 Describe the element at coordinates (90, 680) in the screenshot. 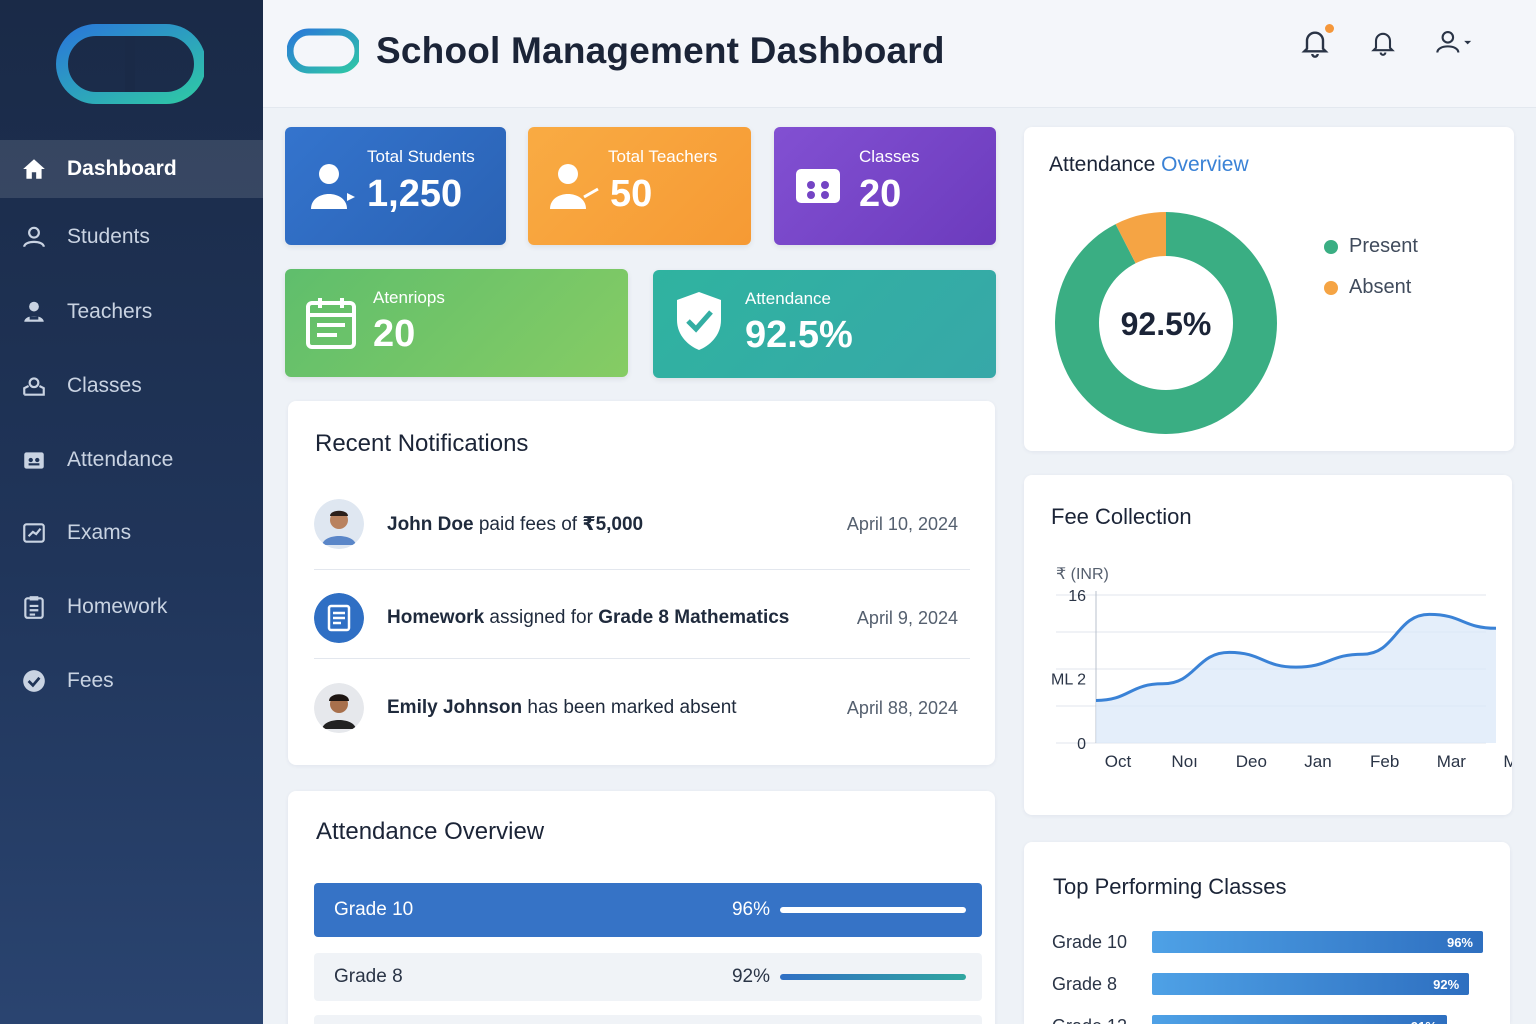

I see `sidebar-item-label: Fees` at that location.